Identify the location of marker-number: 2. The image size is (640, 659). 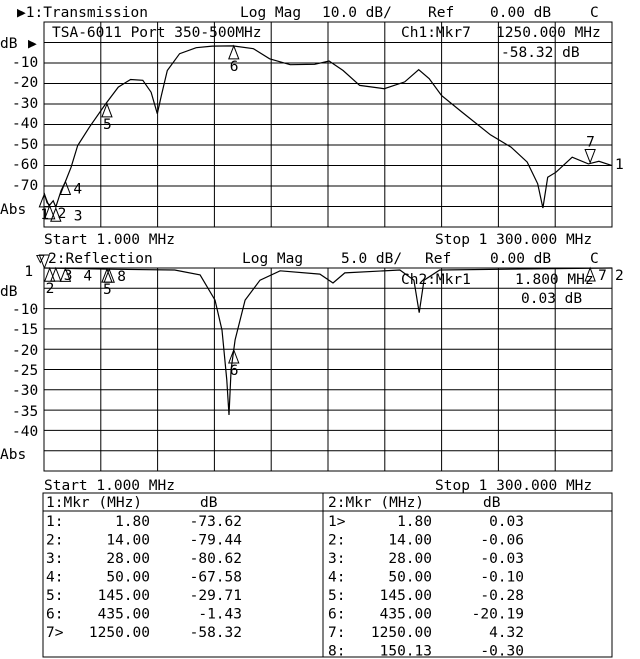
(50, 289).